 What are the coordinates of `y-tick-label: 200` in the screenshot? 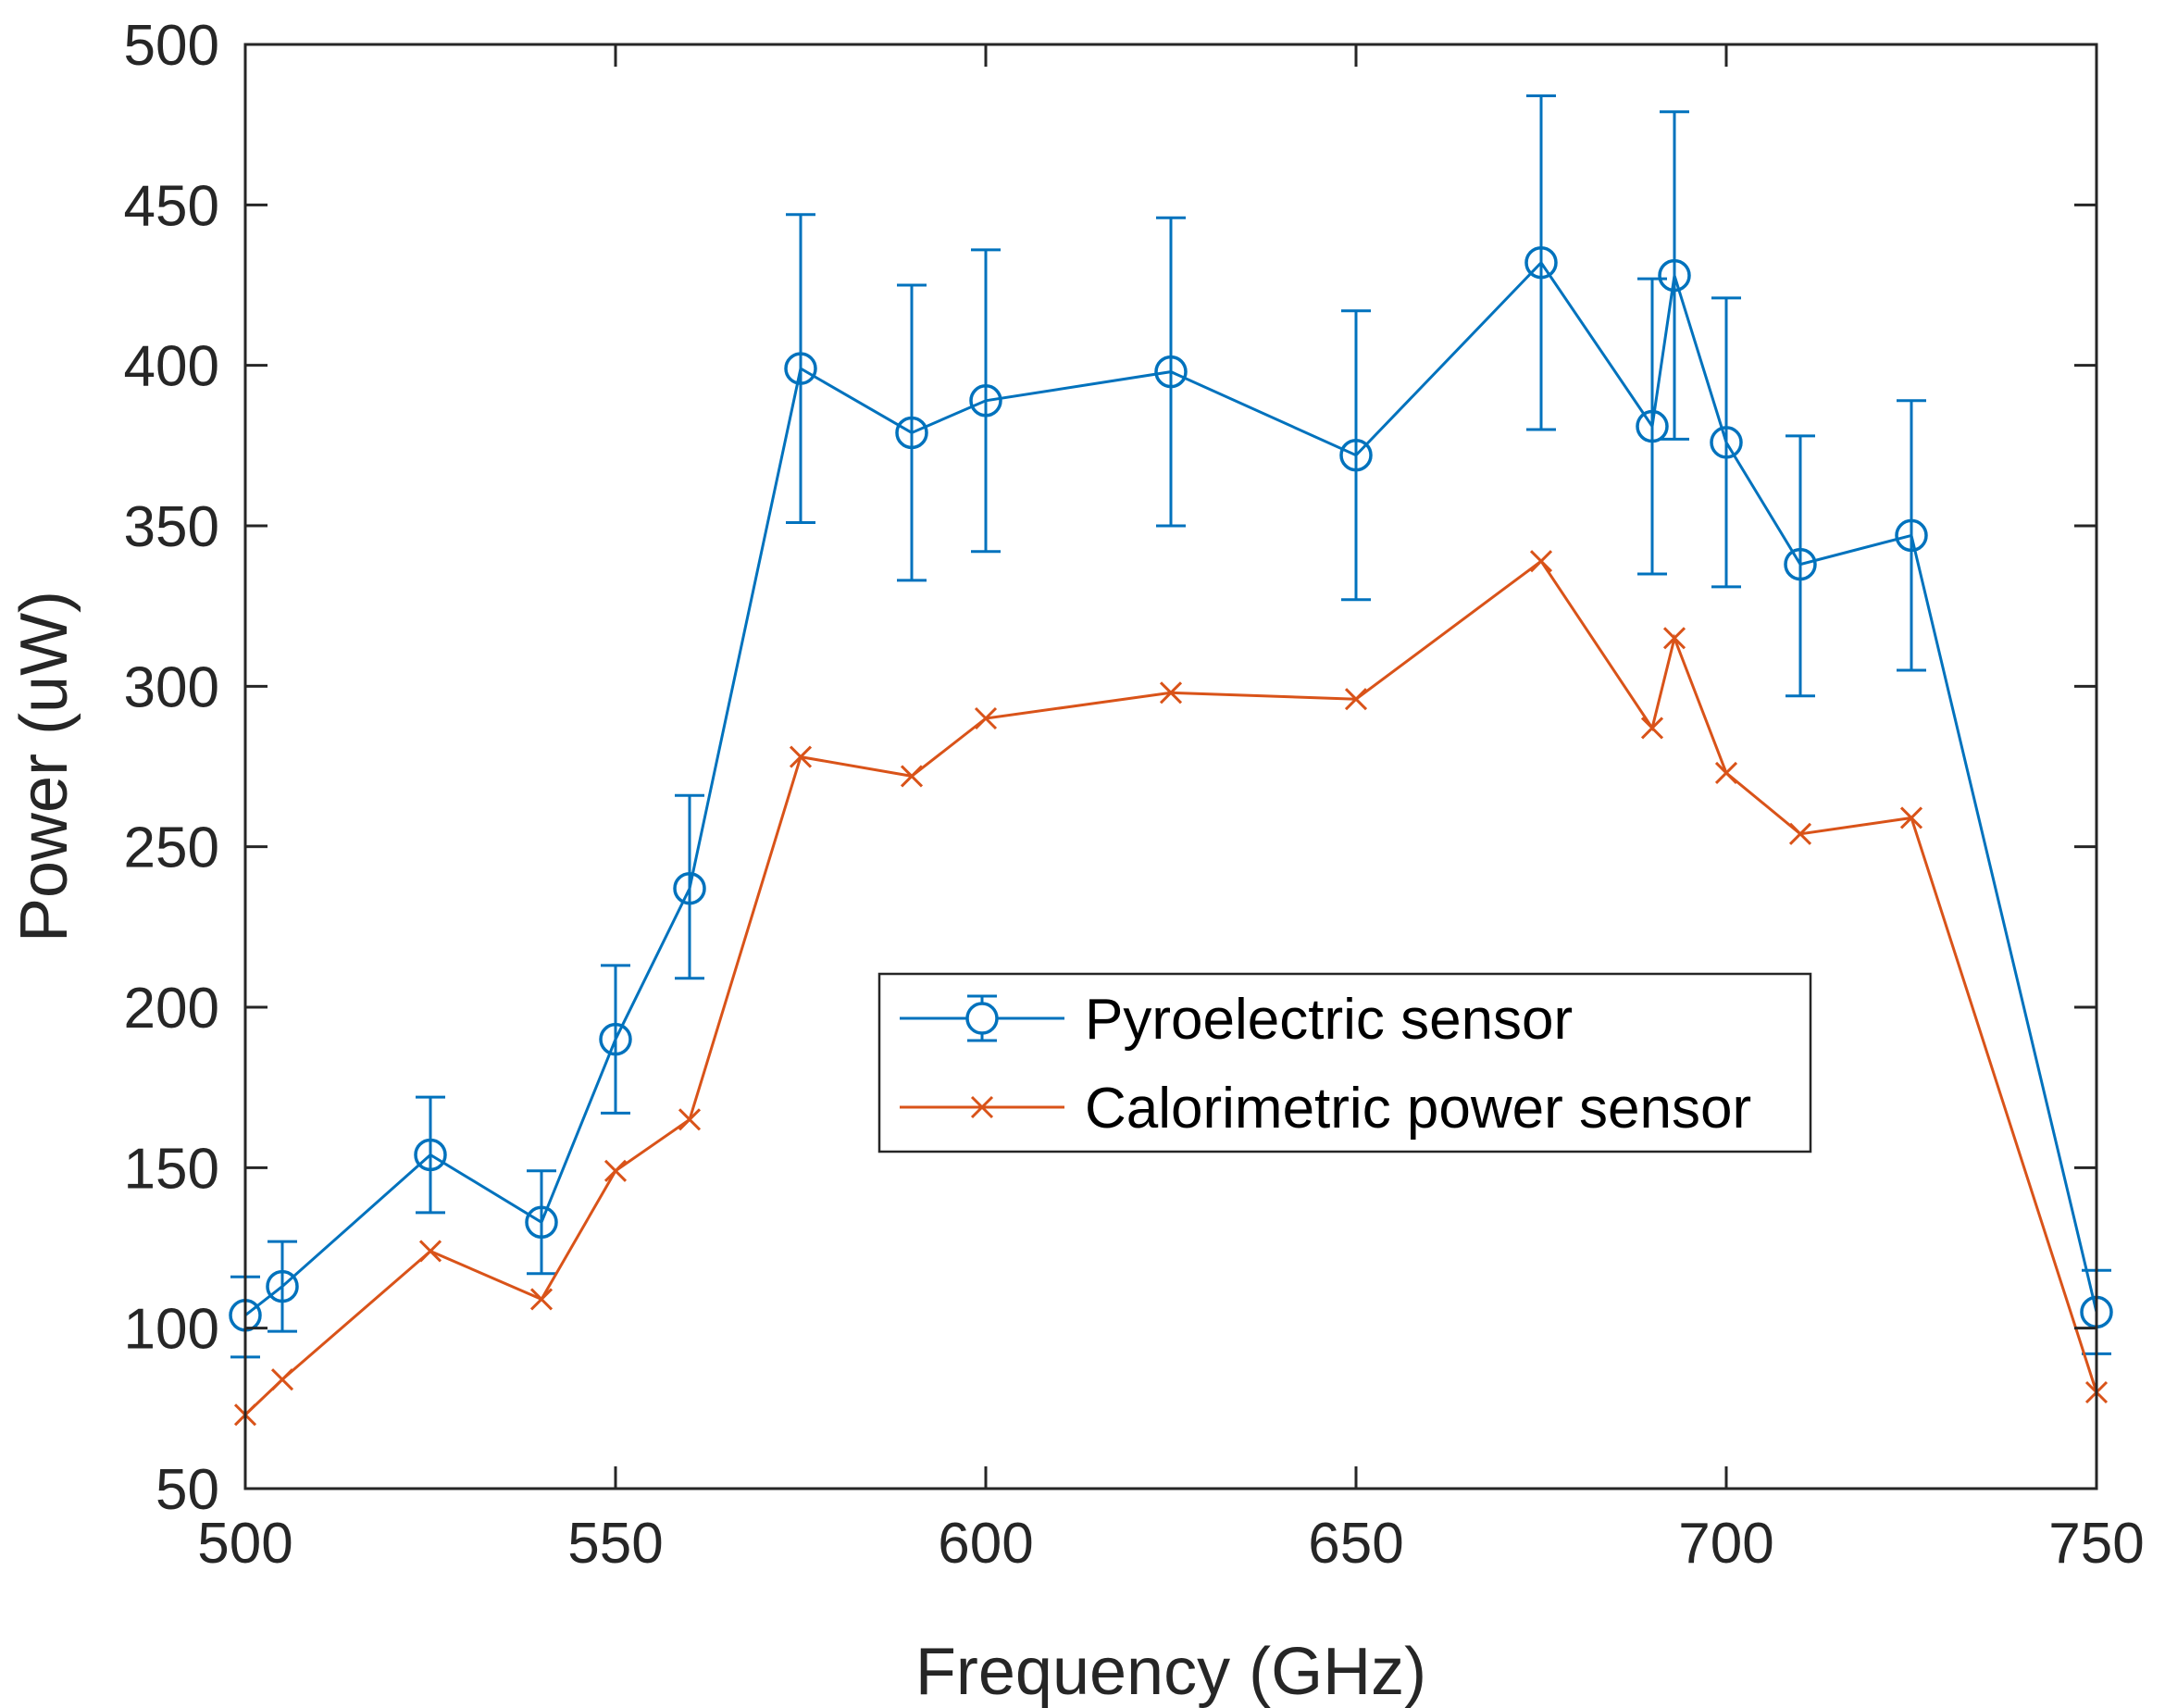 It's located at (171, 1009).